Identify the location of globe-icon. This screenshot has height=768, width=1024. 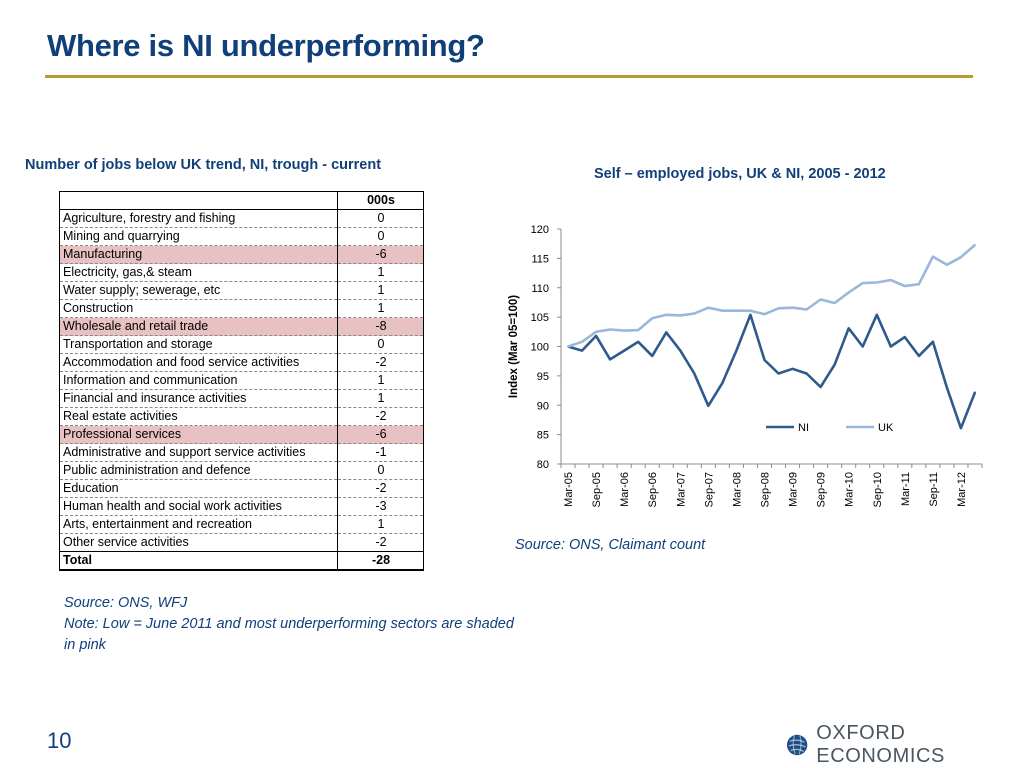
(797, 745).